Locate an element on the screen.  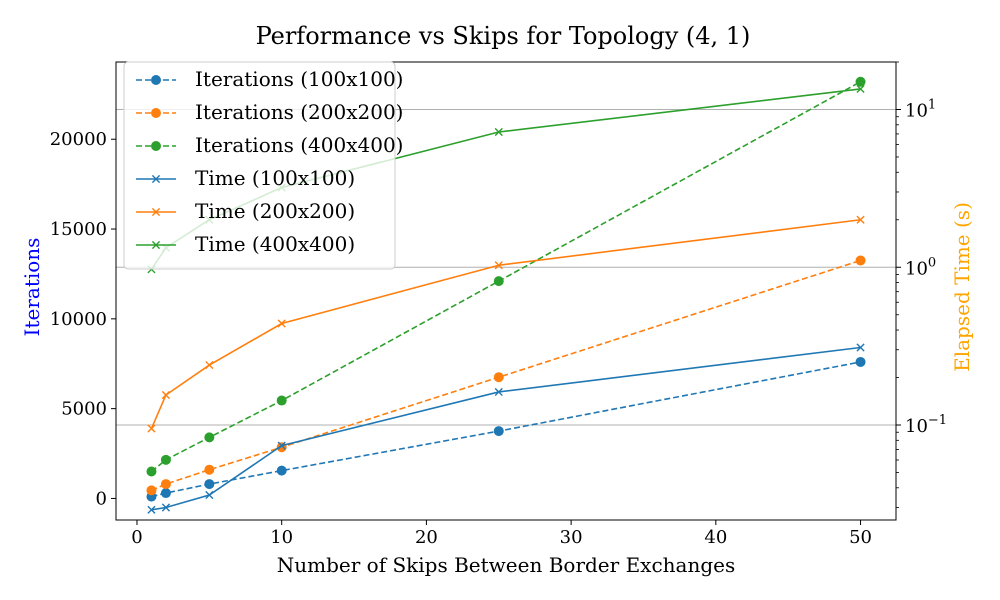
y-right-tick-label: 101 is located at coordinates (920, 109).